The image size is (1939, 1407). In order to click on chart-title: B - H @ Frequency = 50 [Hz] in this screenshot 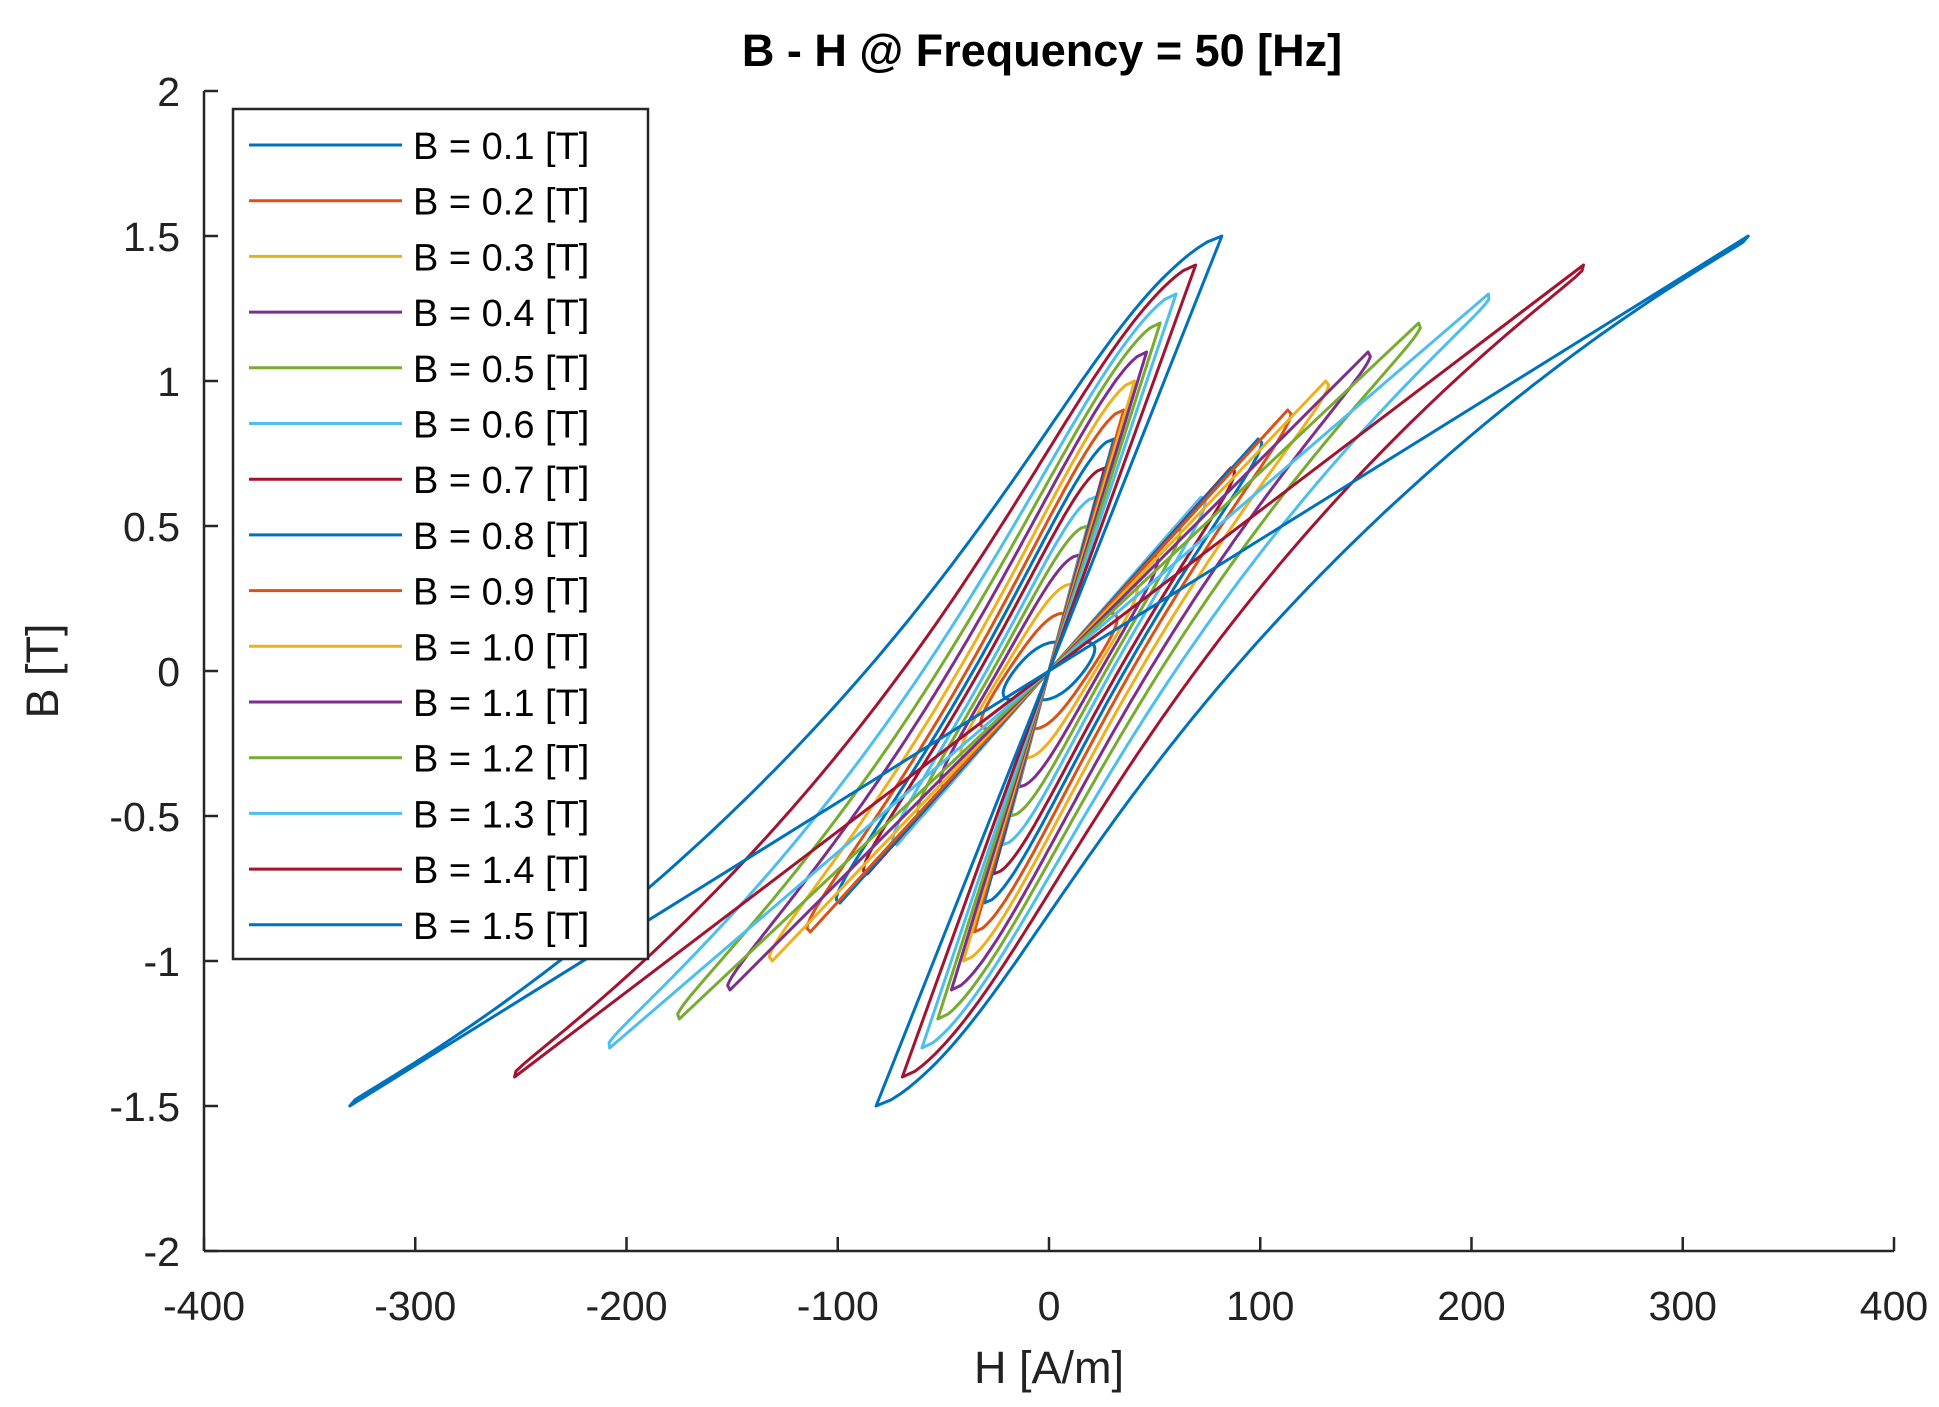, I will do `click(1042, 50)`.